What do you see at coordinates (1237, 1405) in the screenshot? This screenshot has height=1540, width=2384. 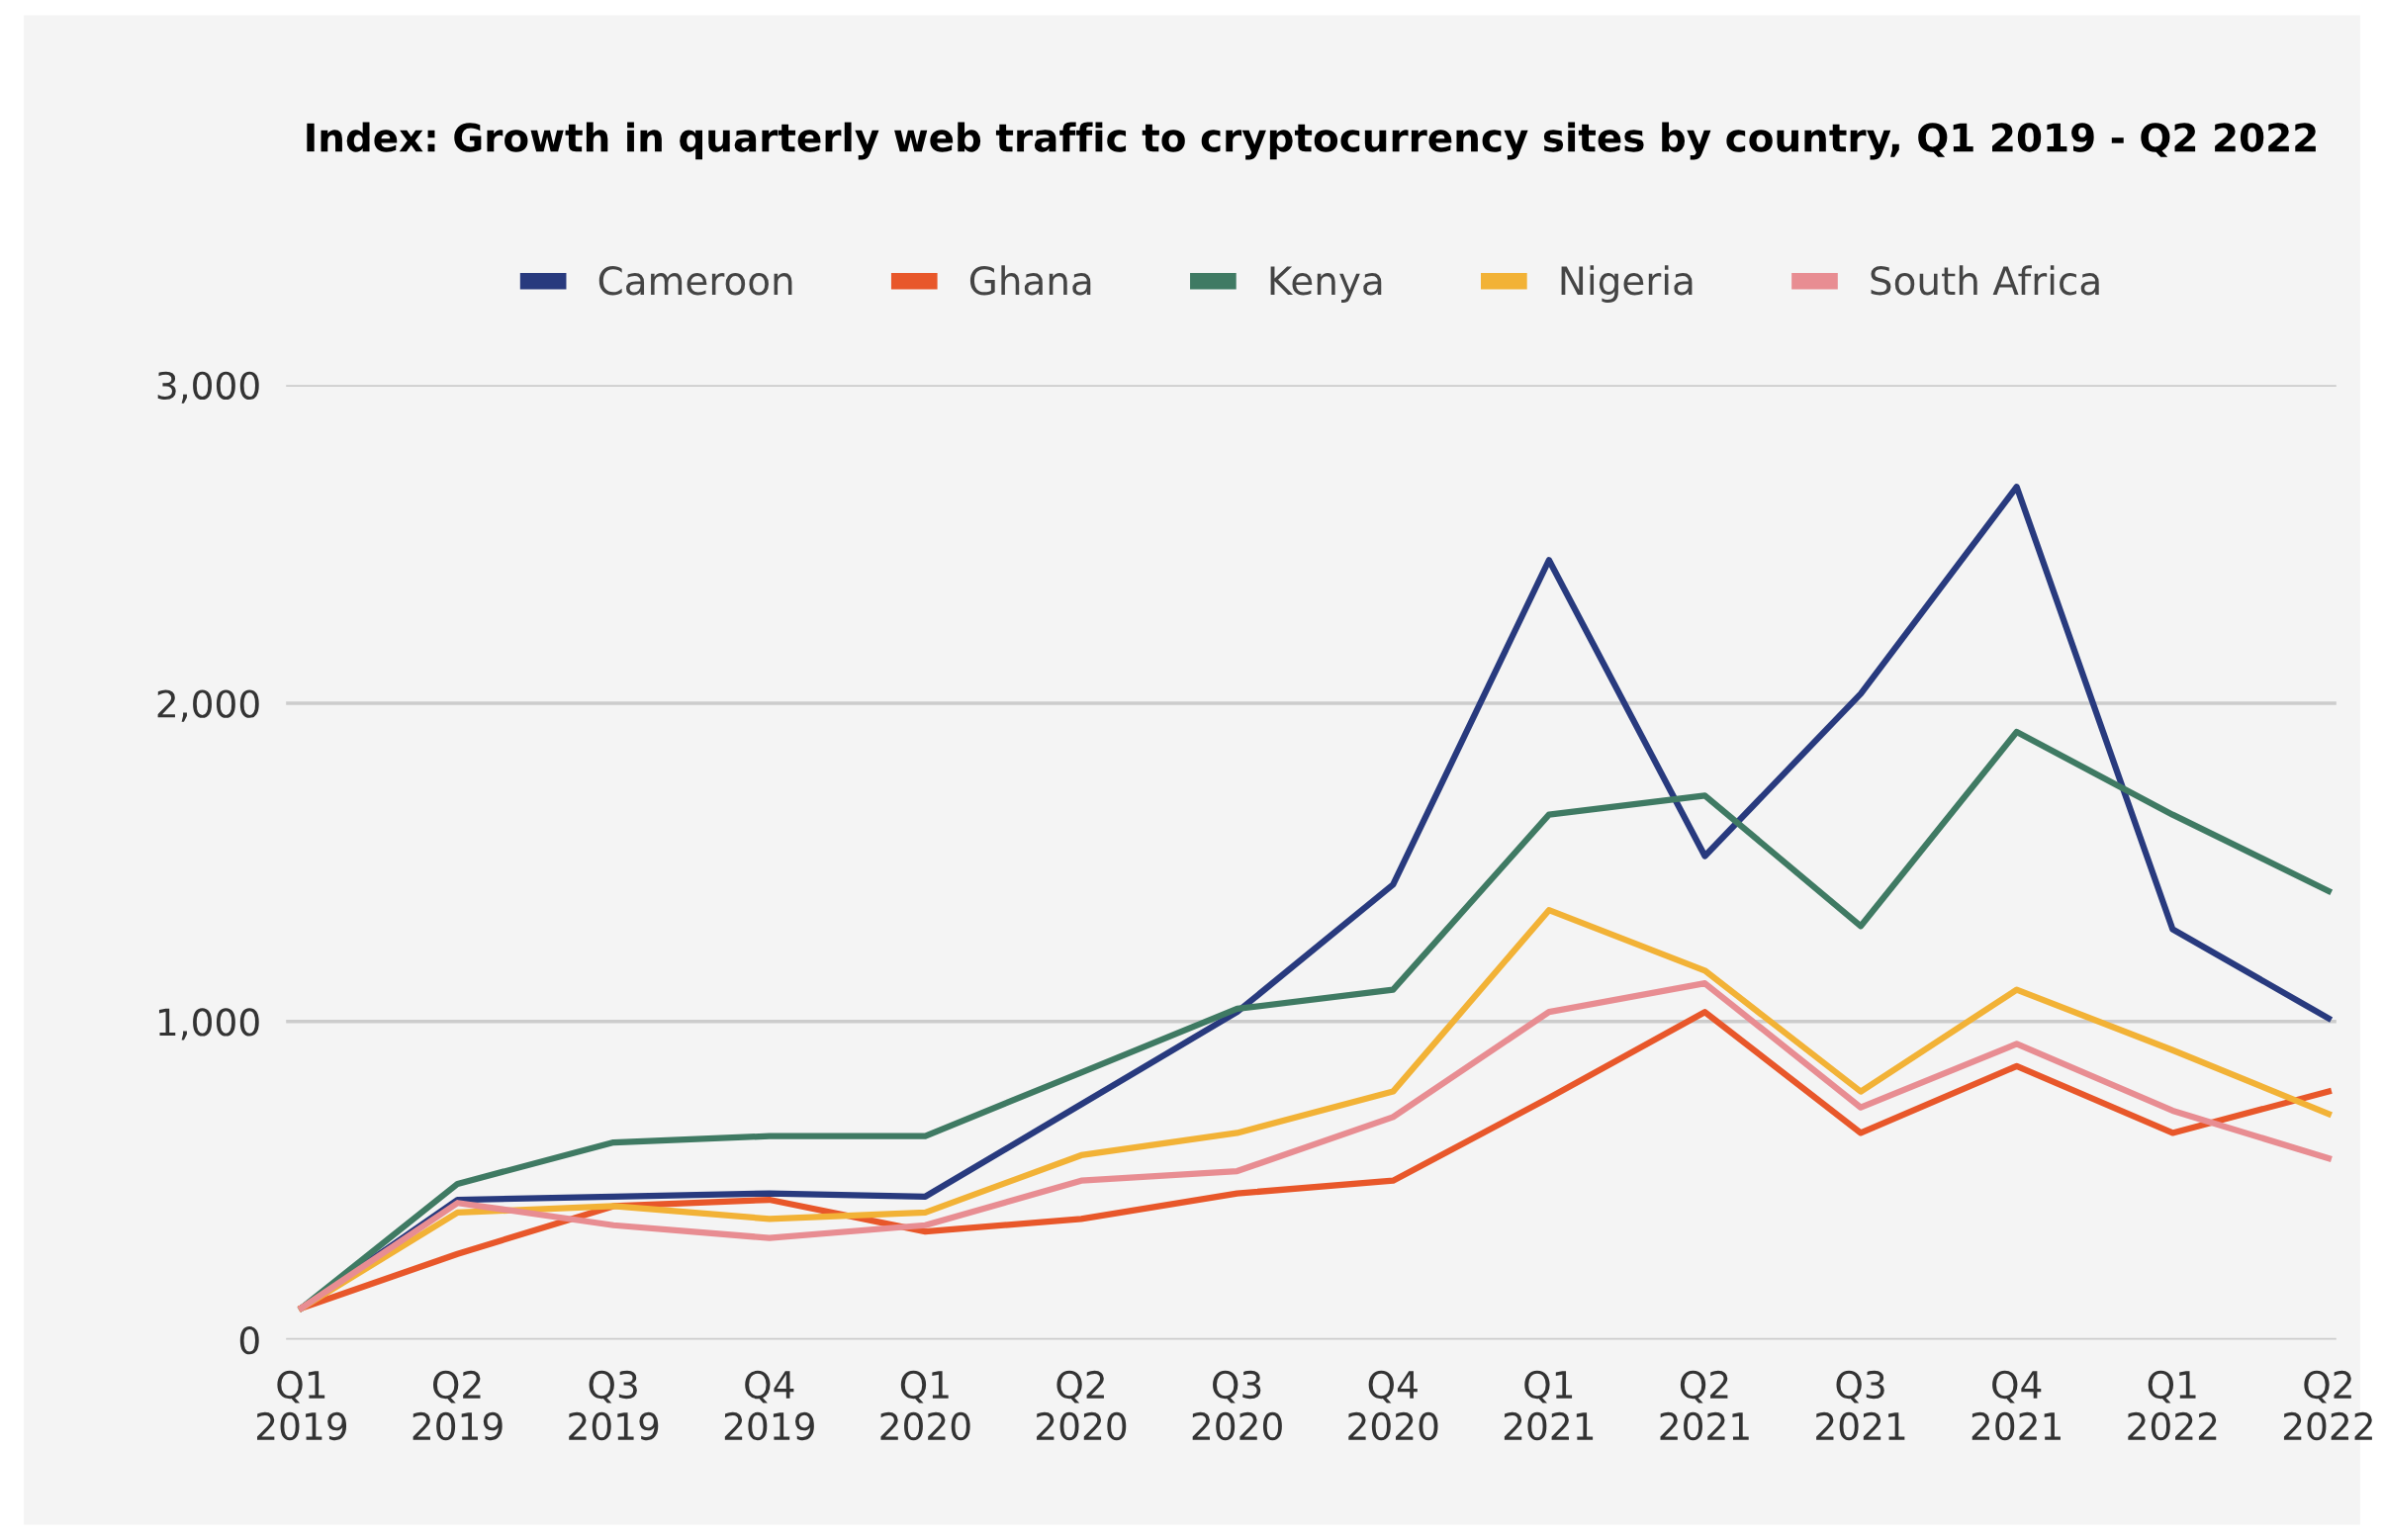 I see `x-tick-label: Q3 2020` at bounding box center [1237, 1405].